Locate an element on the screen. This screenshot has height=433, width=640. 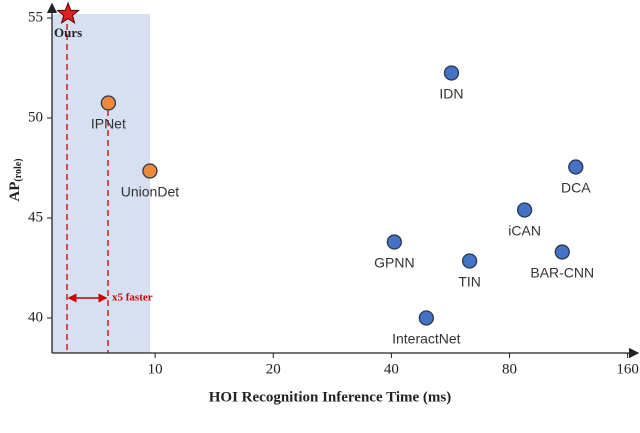
point-label: TIN is located at coordinates (469, 282).